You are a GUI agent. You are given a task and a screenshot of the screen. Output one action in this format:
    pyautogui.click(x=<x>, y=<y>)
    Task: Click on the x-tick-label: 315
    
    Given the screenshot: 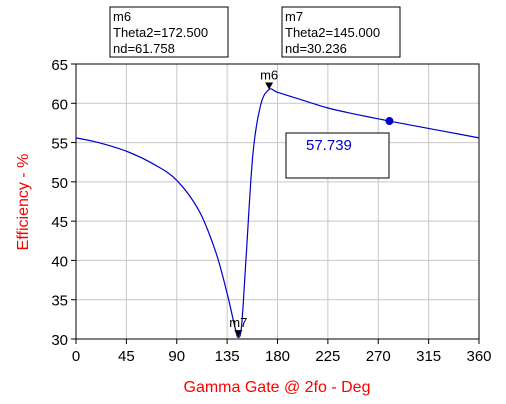 What is the action you would take?
    pyautogui.click(x=428, y=356)
    